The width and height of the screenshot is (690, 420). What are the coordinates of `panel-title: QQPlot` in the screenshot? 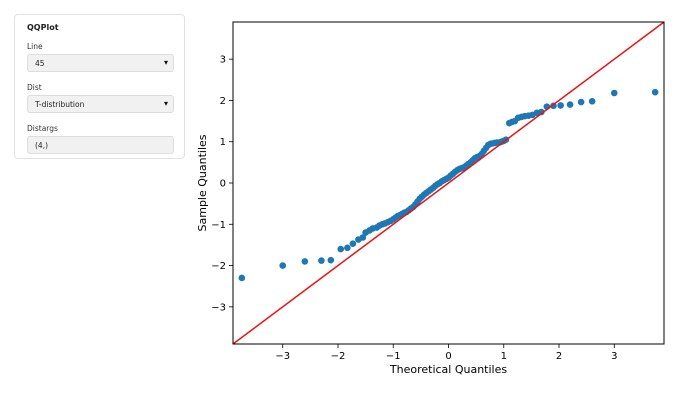 It's located at (43, 27).